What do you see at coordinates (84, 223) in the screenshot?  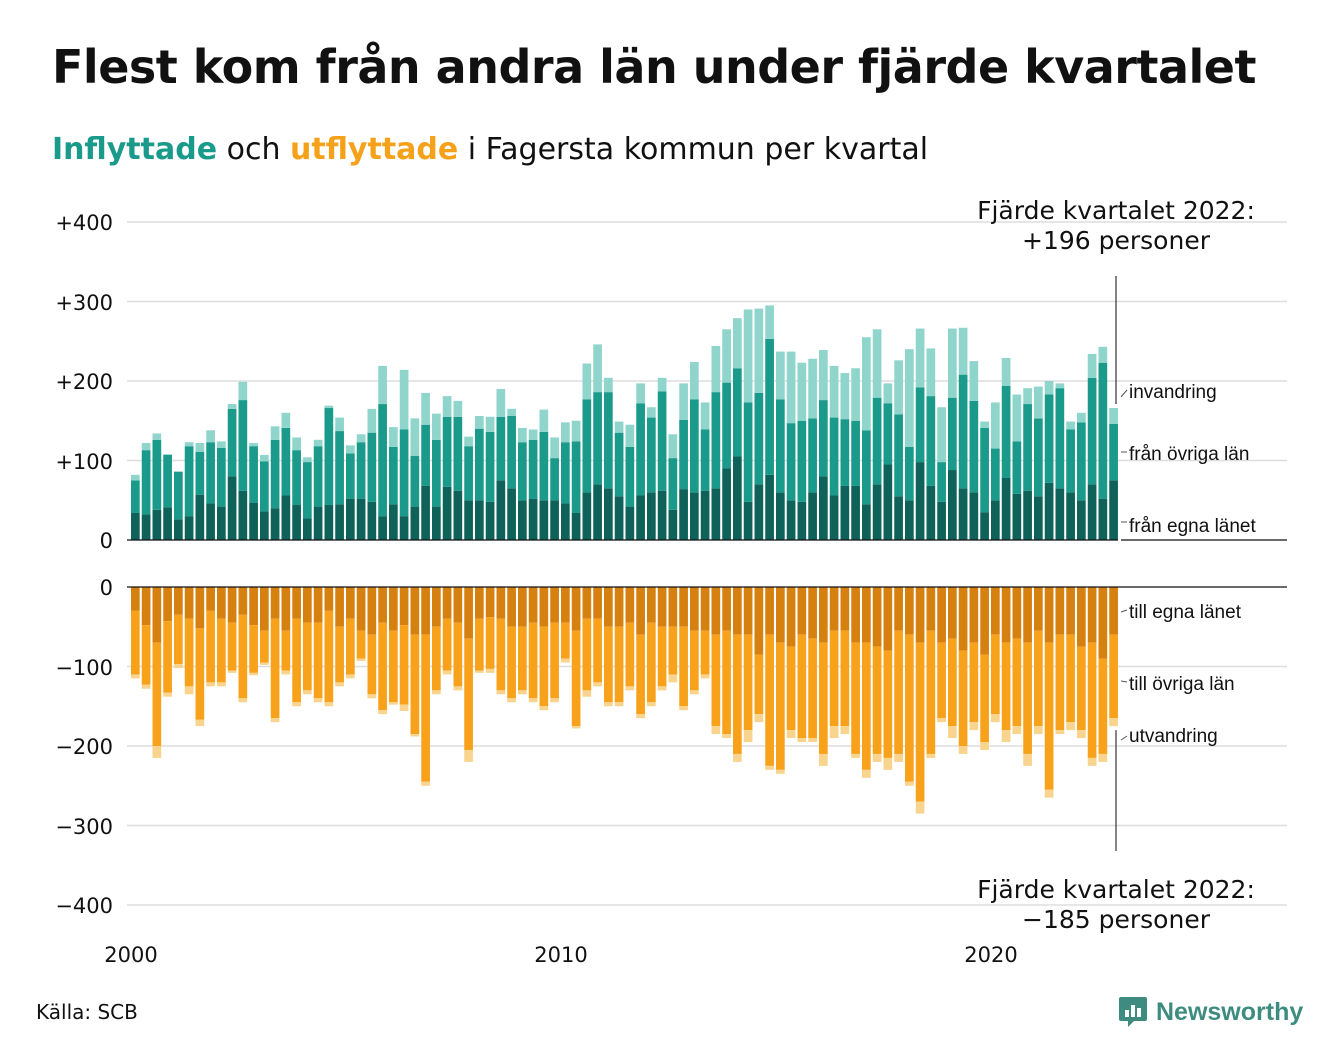 I see `y-tick-top-400: +400` at bounding box center [84, 223].